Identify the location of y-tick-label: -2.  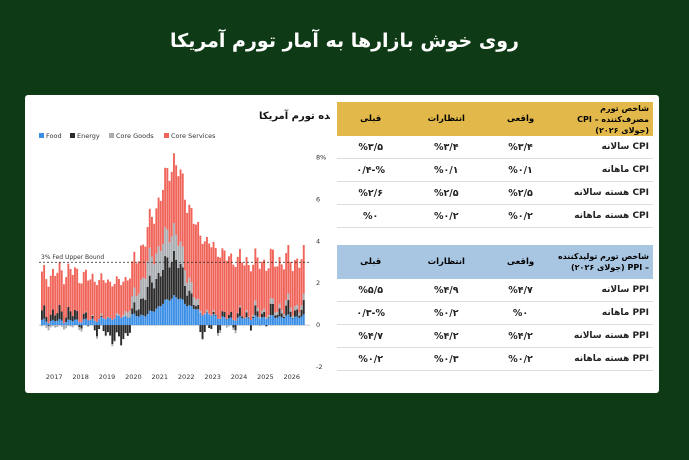
(319, 367).